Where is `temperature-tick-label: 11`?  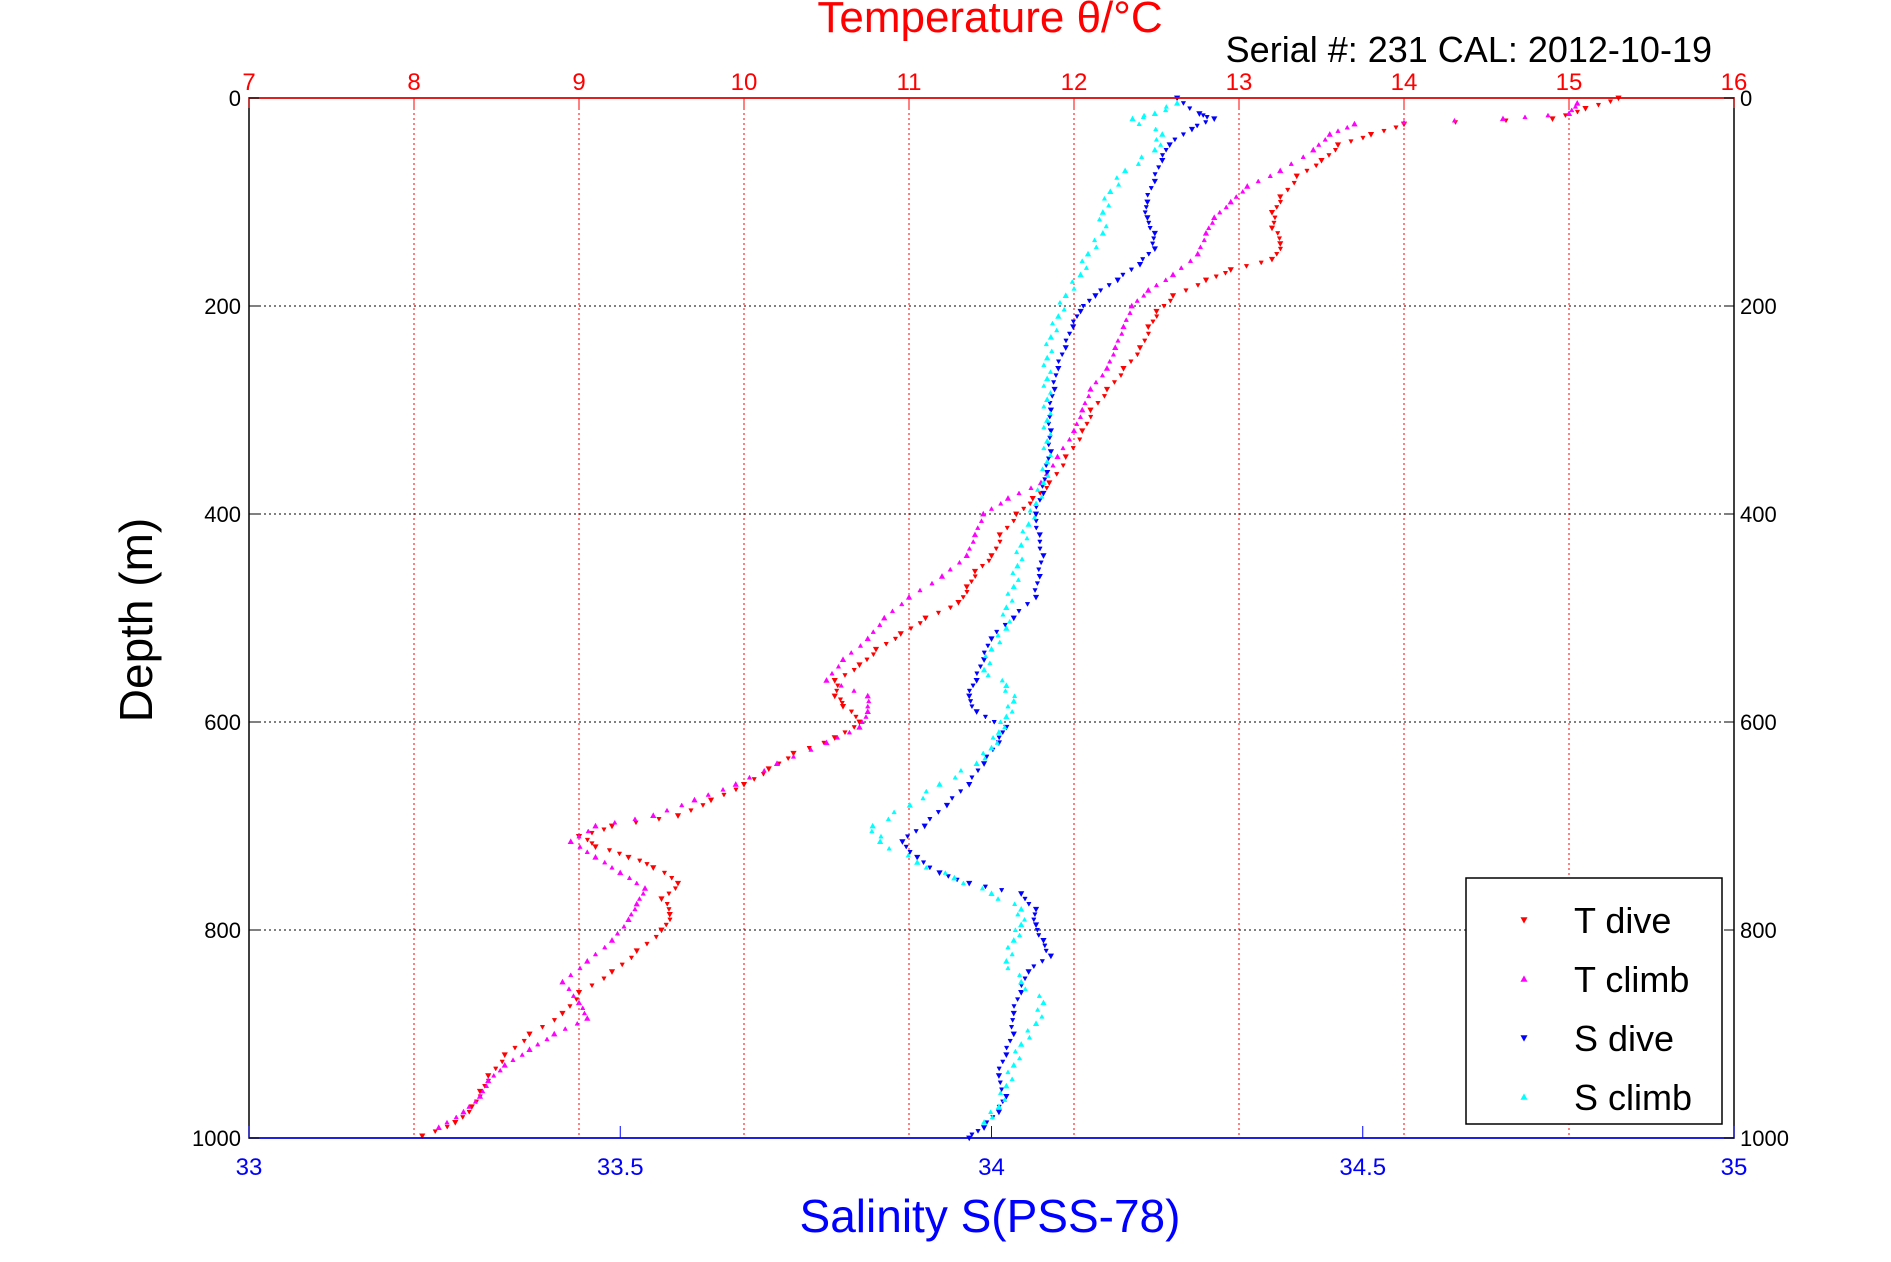 temperature-tick-label: 11 is located at coordinates (909, 82).